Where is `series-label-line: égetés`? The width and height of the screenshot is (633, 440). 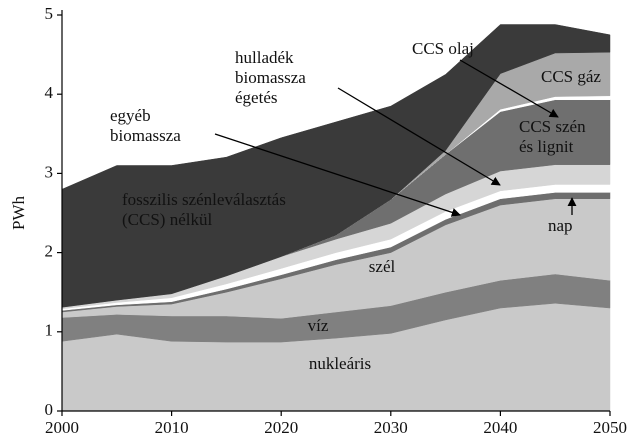 series-label-line: égetés is located at coordinates (256, 97).